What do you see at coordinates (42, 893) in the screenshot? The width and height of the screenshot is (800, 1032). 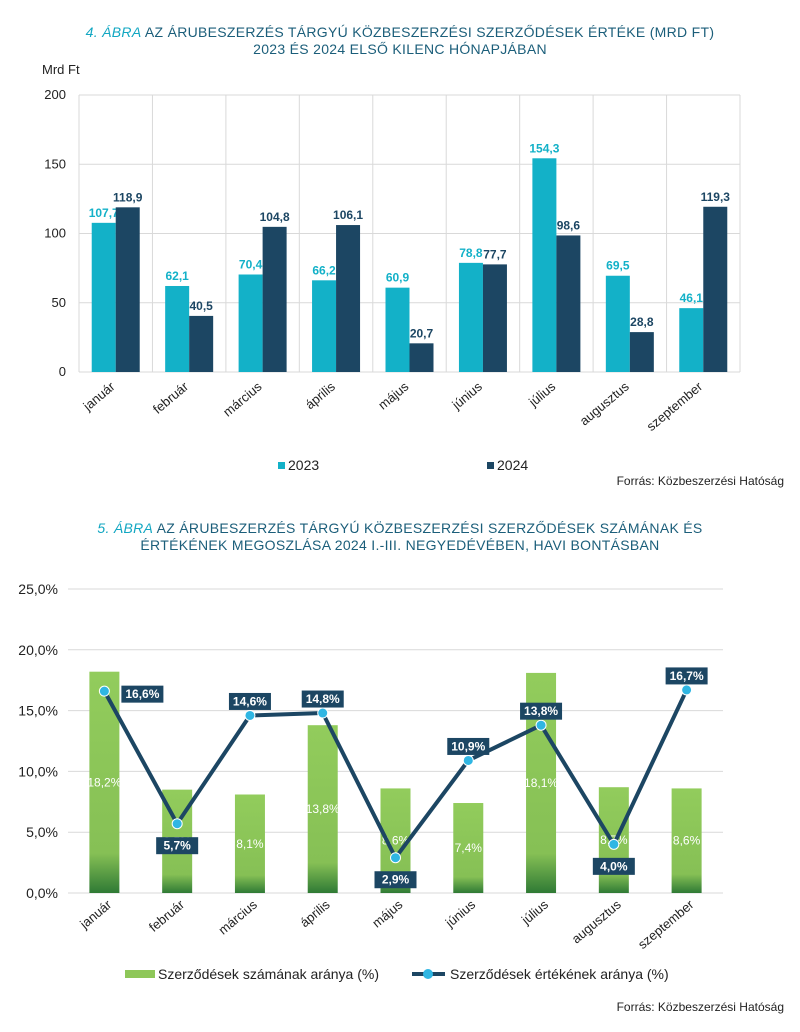 I see `y-tick-label: 0,0%` at bounding box center [42, 893].